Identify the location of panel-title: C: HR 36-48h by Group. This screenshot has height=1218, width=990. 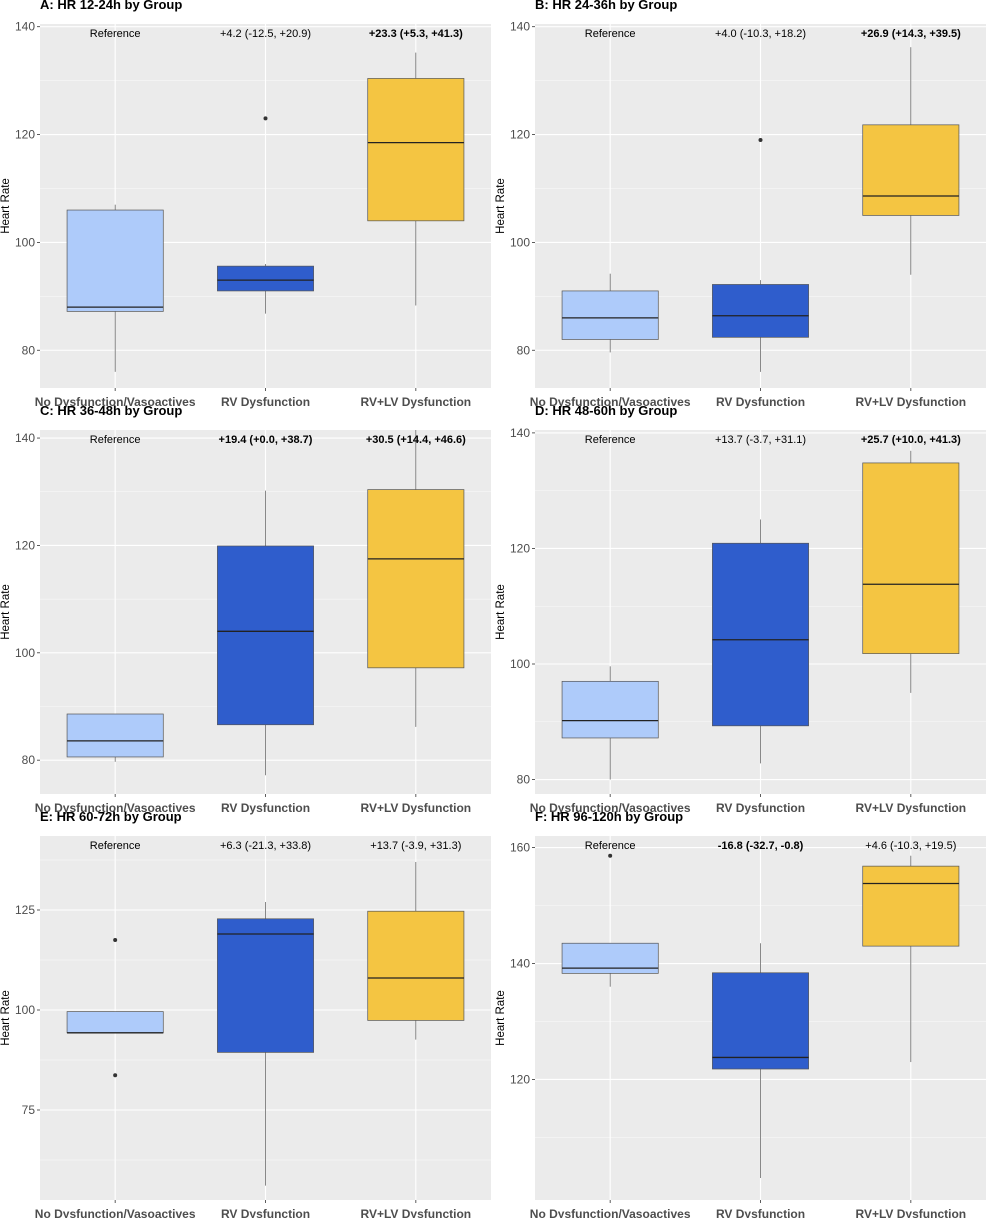
(111, 410).